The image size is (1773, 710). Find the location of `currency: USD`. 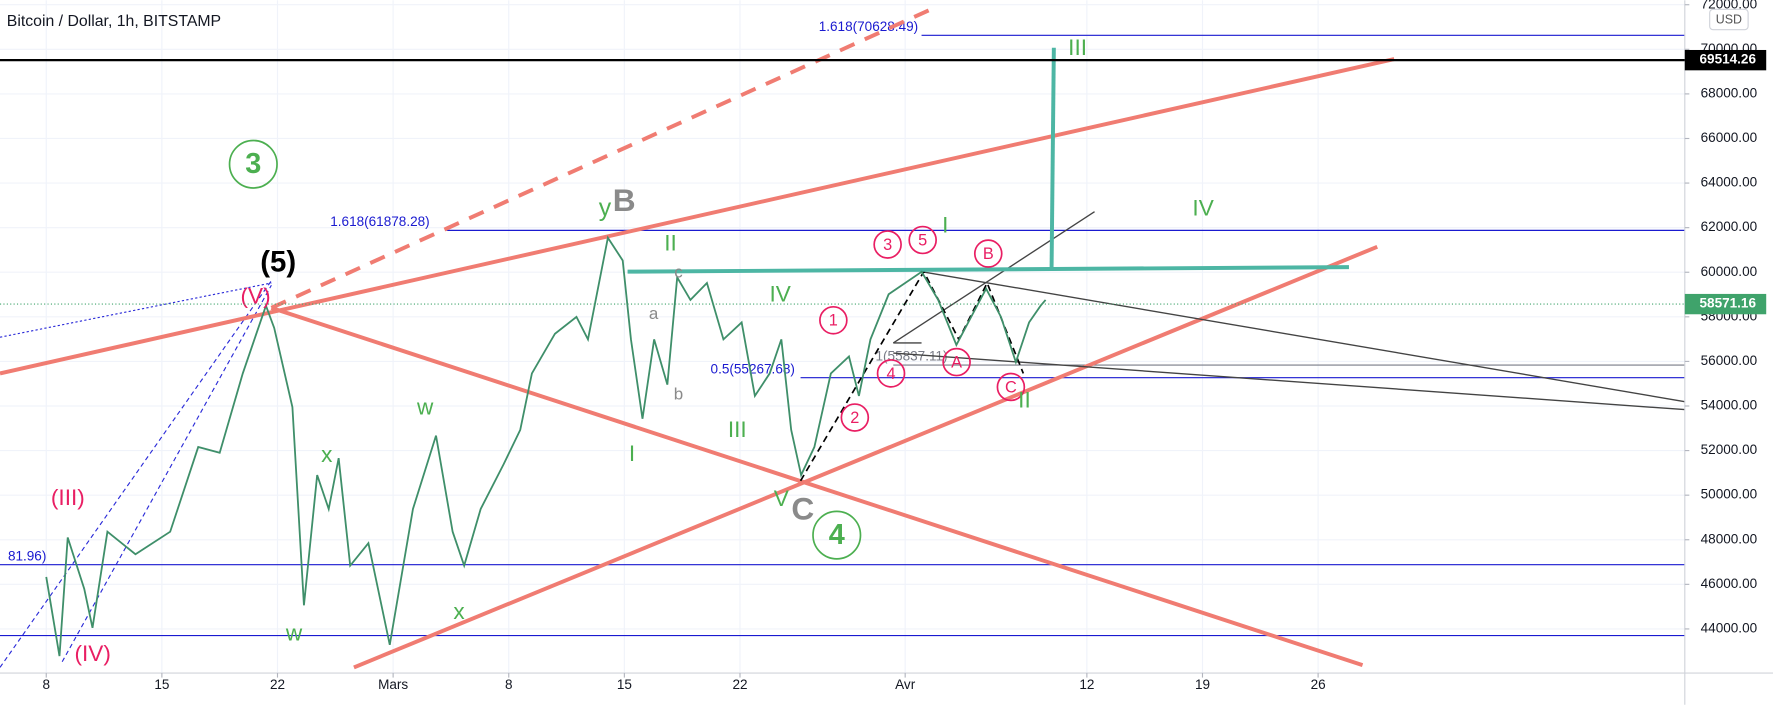

currency: USD is located at coordinates (1729, 19).